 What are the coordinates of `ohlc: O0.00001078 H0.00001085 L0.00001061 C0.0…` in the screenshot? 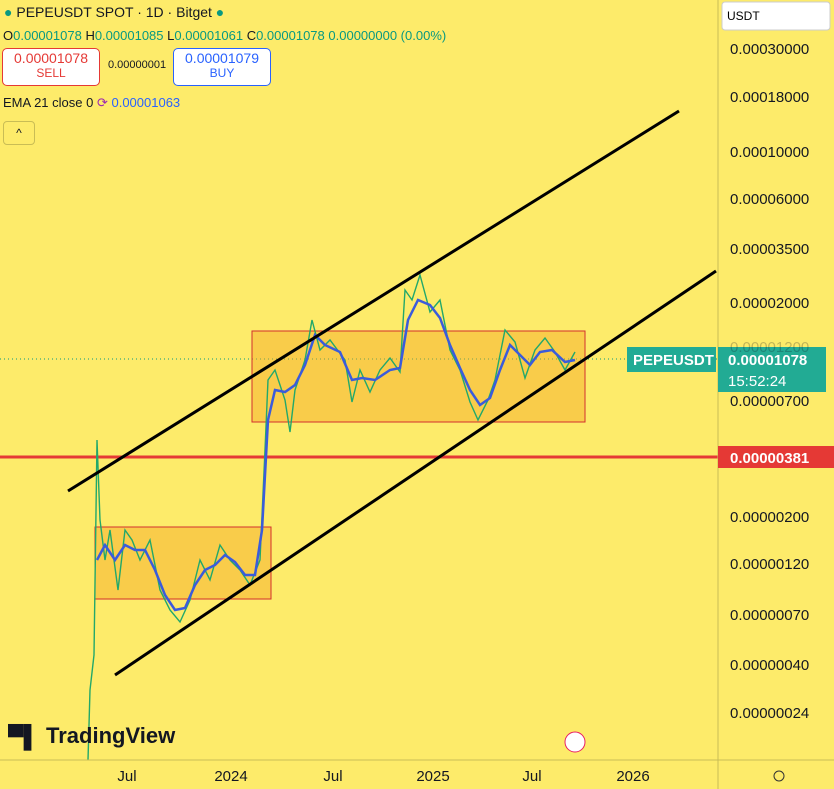 It's located at (224, 35).